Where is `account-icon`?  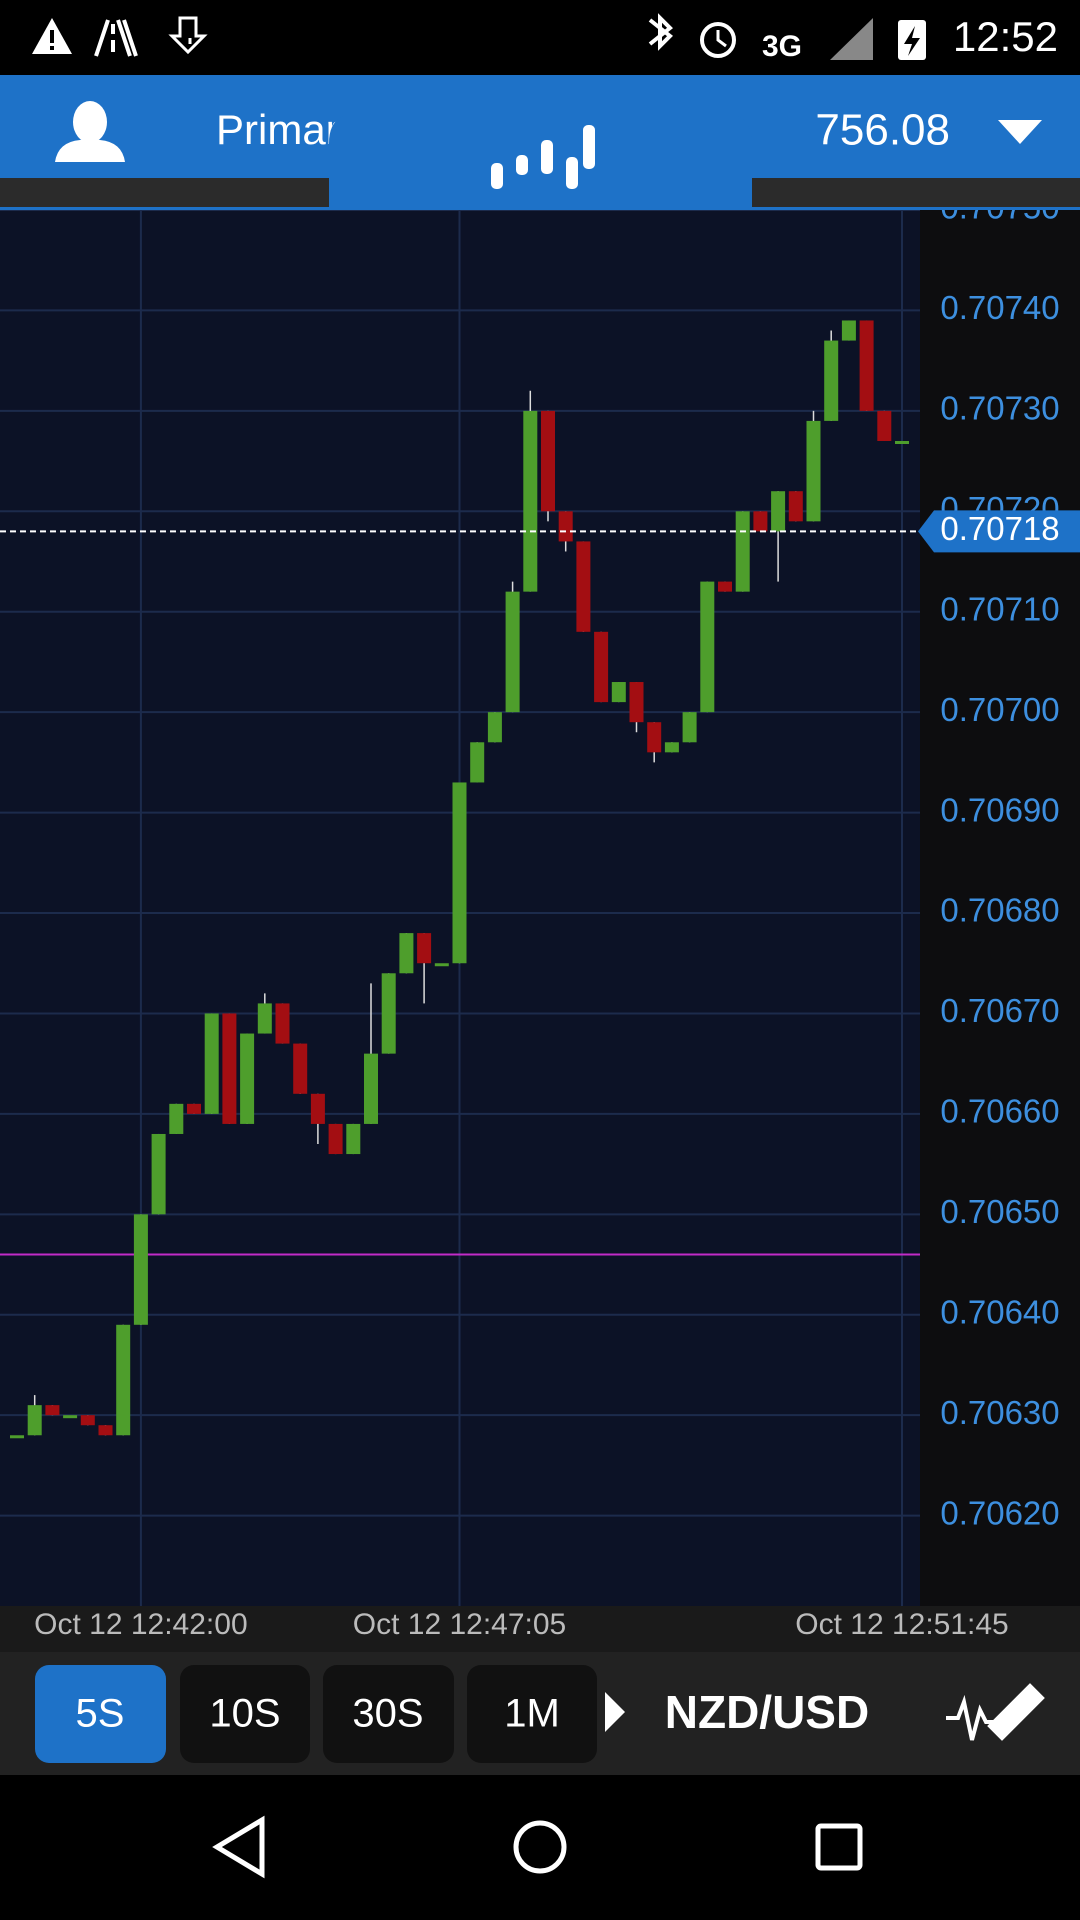
account-icon is located at coordinates (90, 131).